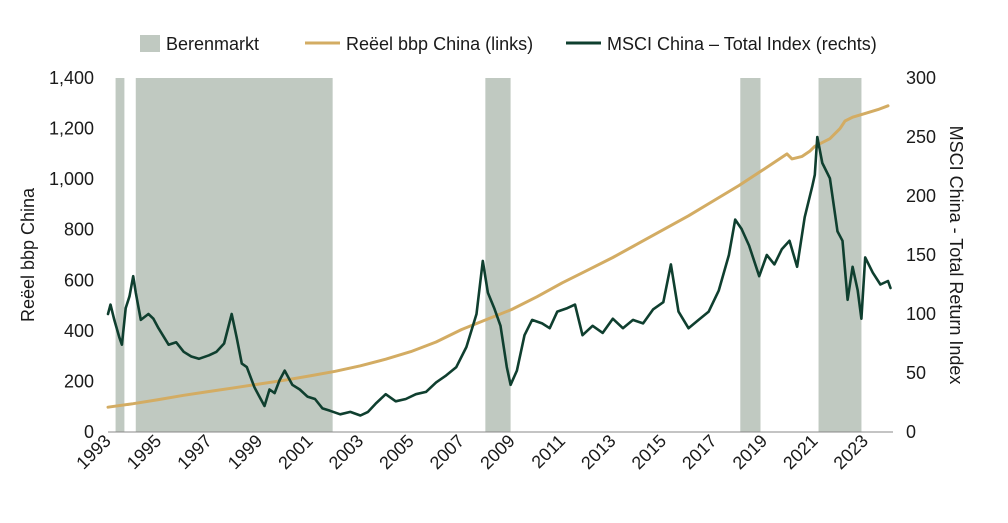  Describe the element at coordinates (79, 230) in the screenshot. I see `left-tick-label: 800` at that location.